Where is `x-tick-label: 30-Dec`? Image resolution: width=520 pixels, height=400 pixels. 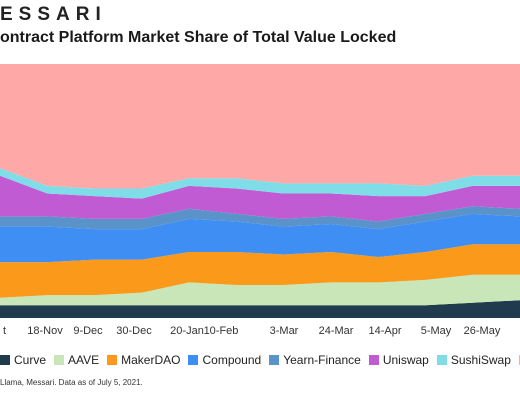
x-tick-label: 30-Dec is located at coordinates (134, 331).